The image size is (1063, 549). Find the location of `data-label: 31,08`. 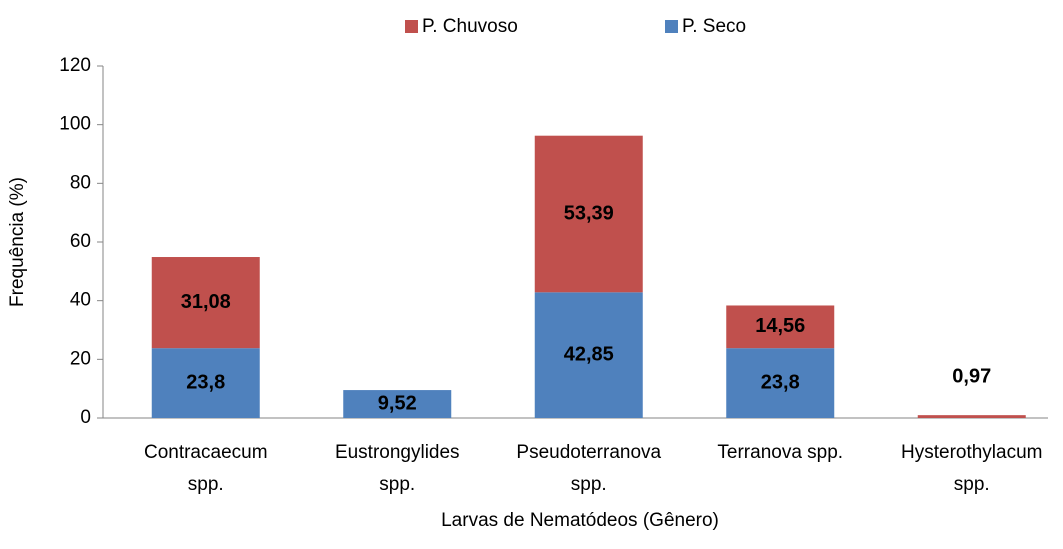

data-label: 31,08 is located at coordinates (206, 302).